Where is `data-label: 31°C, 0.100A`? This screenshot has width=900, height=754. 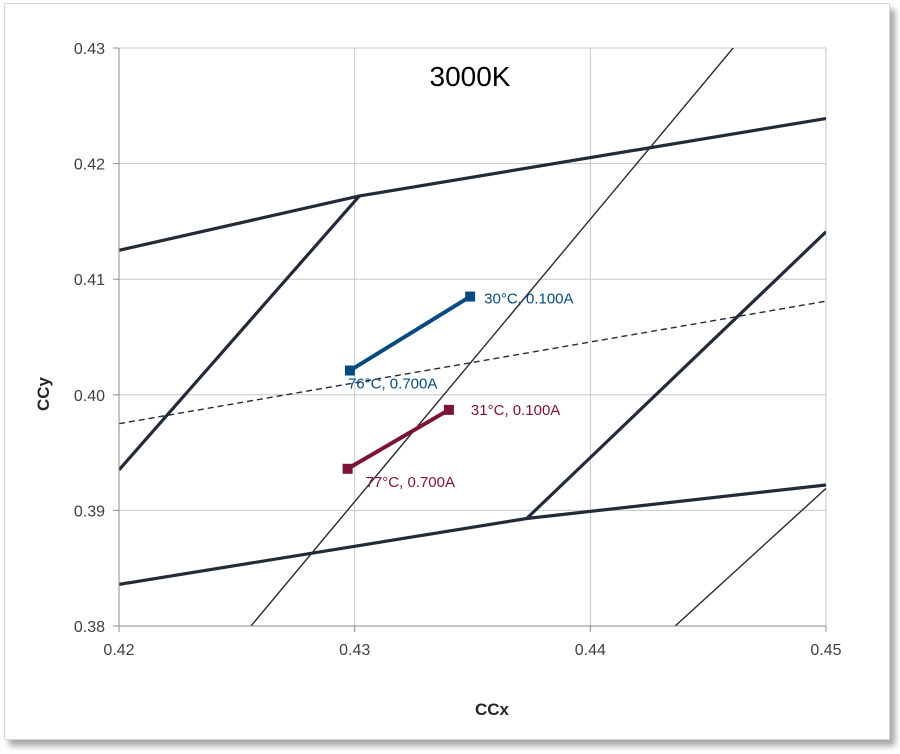 data-label: 31°C, 0.100A is located at coordinates (515, 410).